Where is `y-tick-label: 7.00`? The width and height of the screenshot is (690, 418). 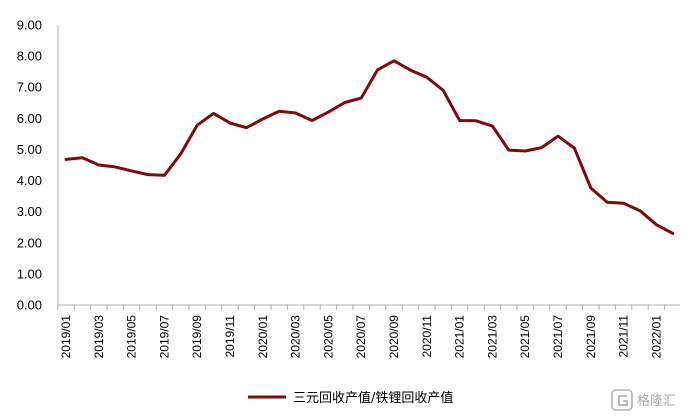
y-tick-label: 7.00 is located at coordinates (29, 87).